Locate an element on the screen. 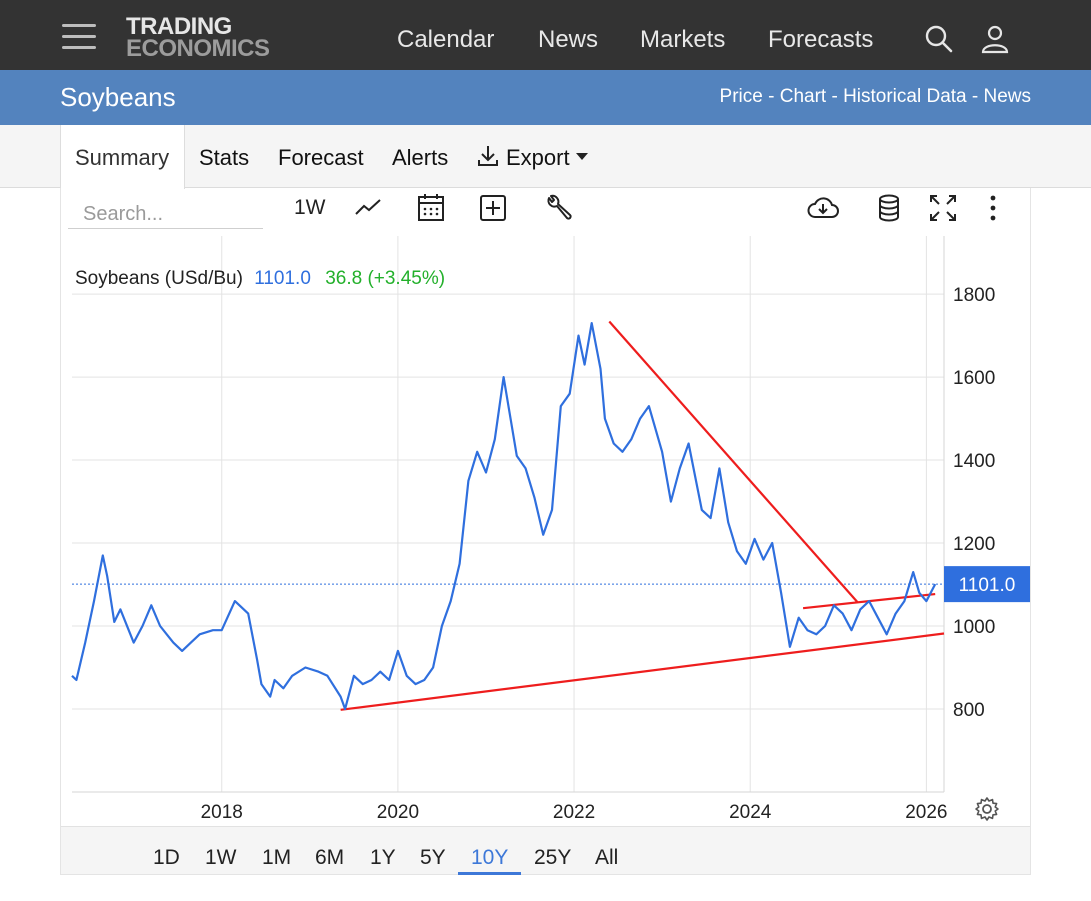 The image size is (1091, 901). nav-markets: Markets is located at coordinates (683, 39).